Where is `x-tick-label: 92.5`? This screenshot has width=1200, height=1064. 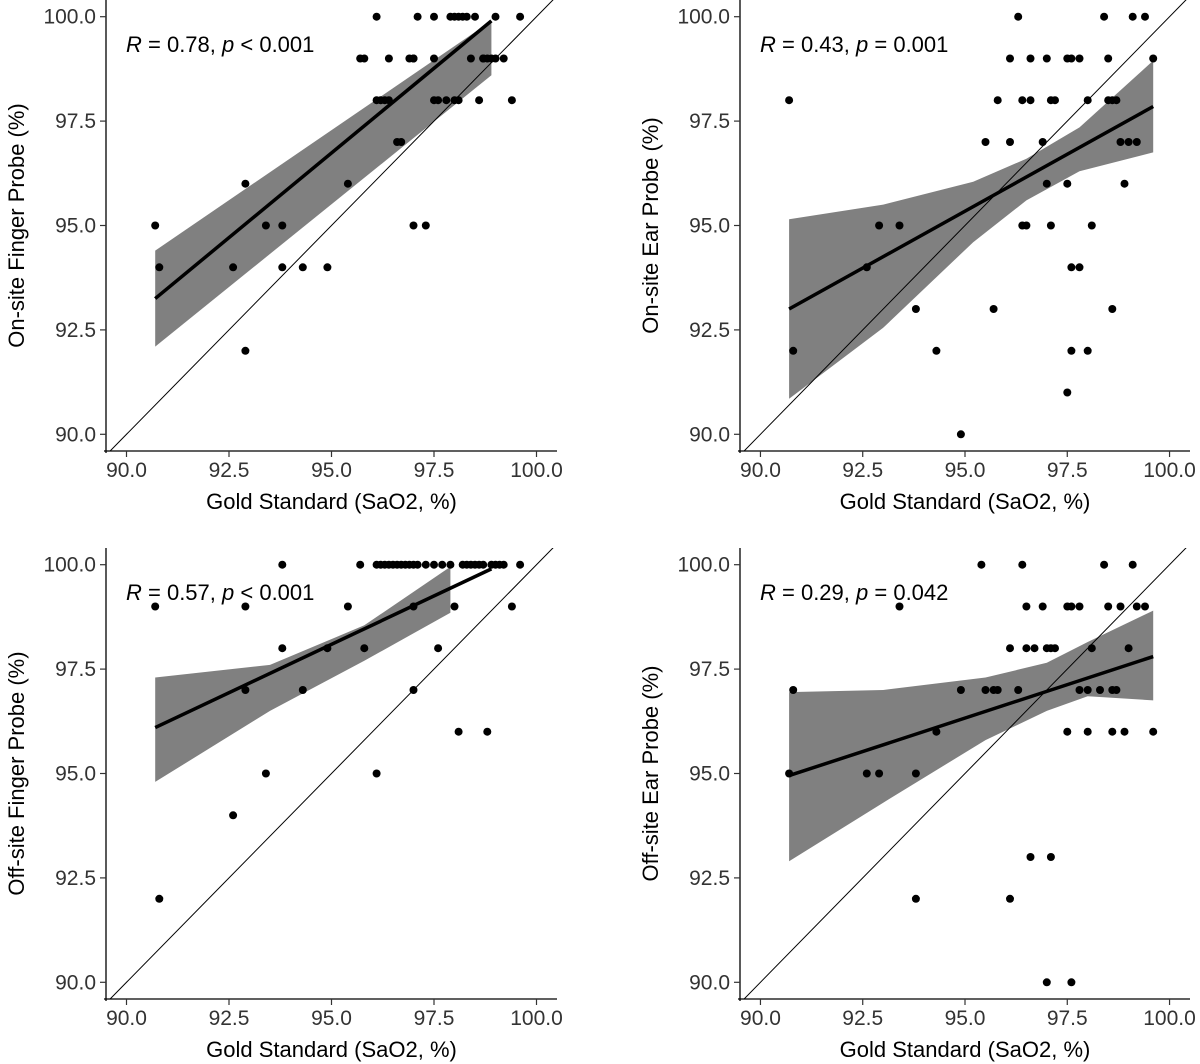
x-tick-label: 92.5 is located at coordinates (862, 1018).